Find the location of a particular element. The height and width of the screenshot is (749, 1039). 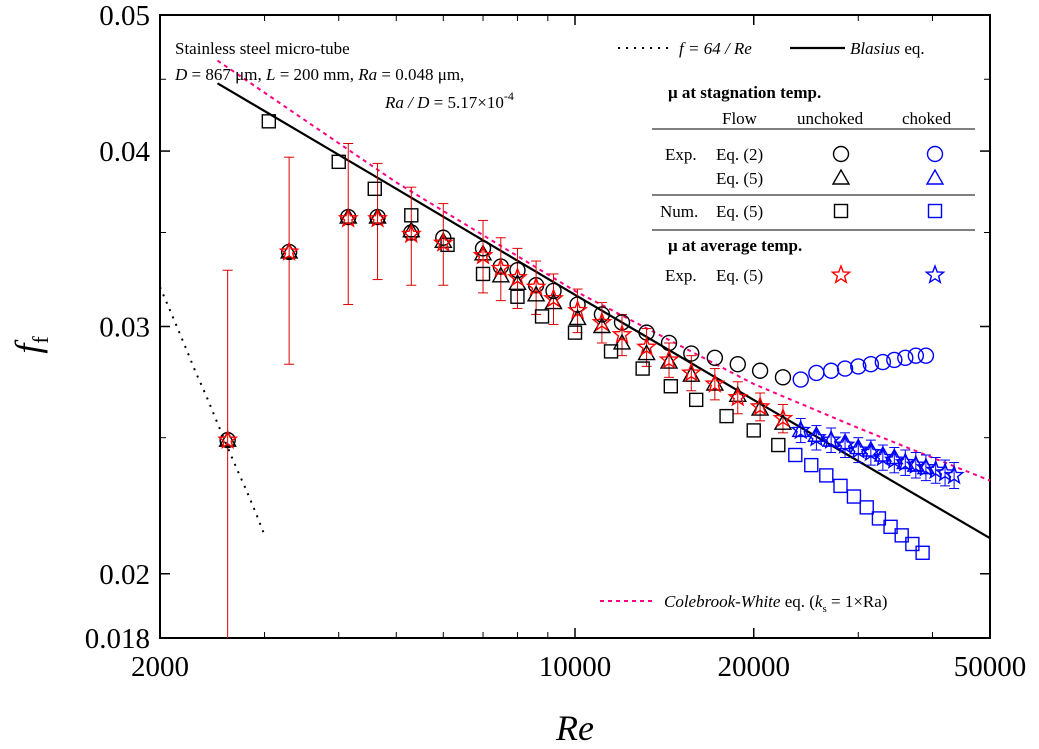

legend-eq2-choked-symbol is located at coordinates (935, 154).